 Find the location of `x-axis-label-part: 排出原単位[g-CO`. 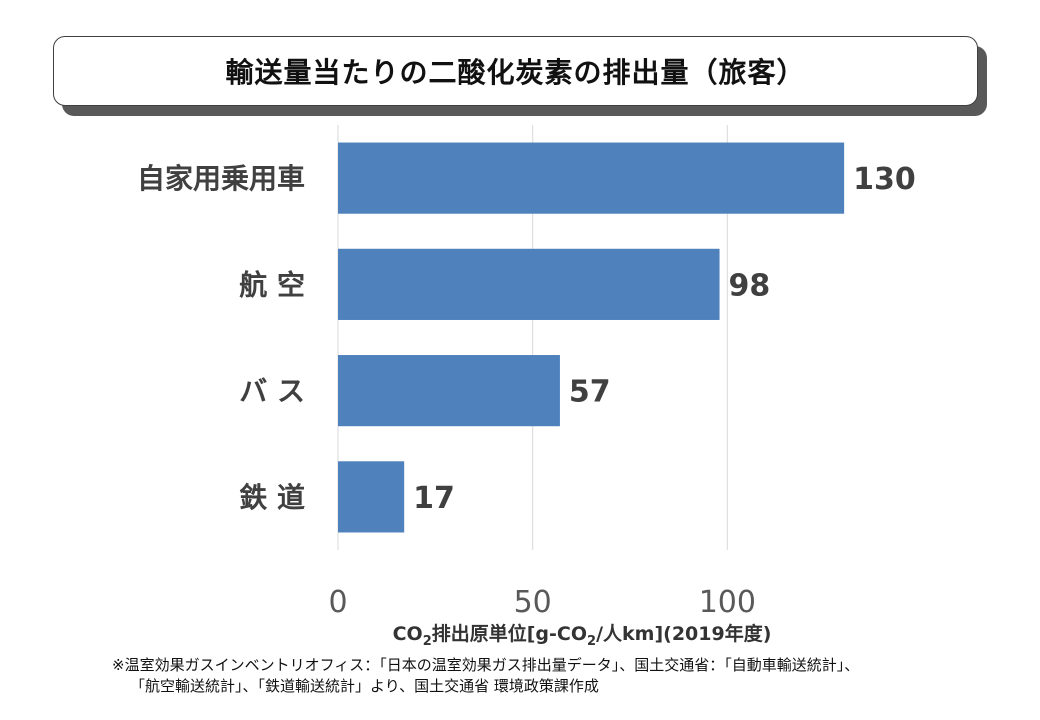

x-axis-label-part: 排出原単位[g-CO is located at coordinates (509, 633).